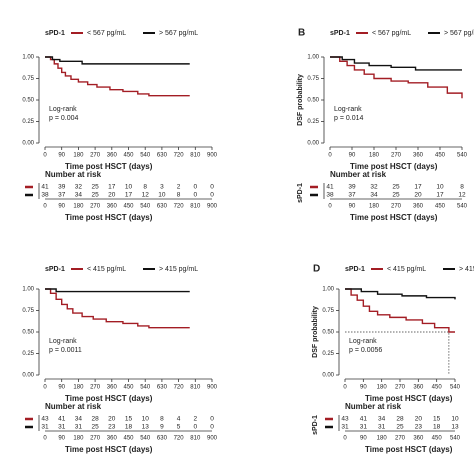  I want to click on x-tick-label: 720, so click(179, 156).